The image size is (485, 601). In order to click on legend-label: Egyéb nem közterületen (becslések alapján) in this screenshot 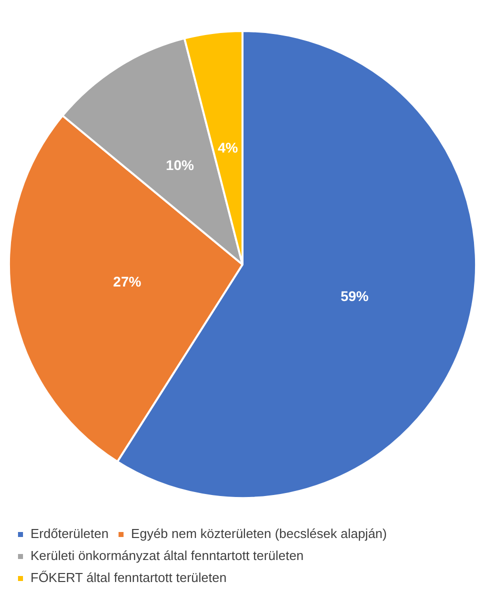, I will do `click(259, 534)`.